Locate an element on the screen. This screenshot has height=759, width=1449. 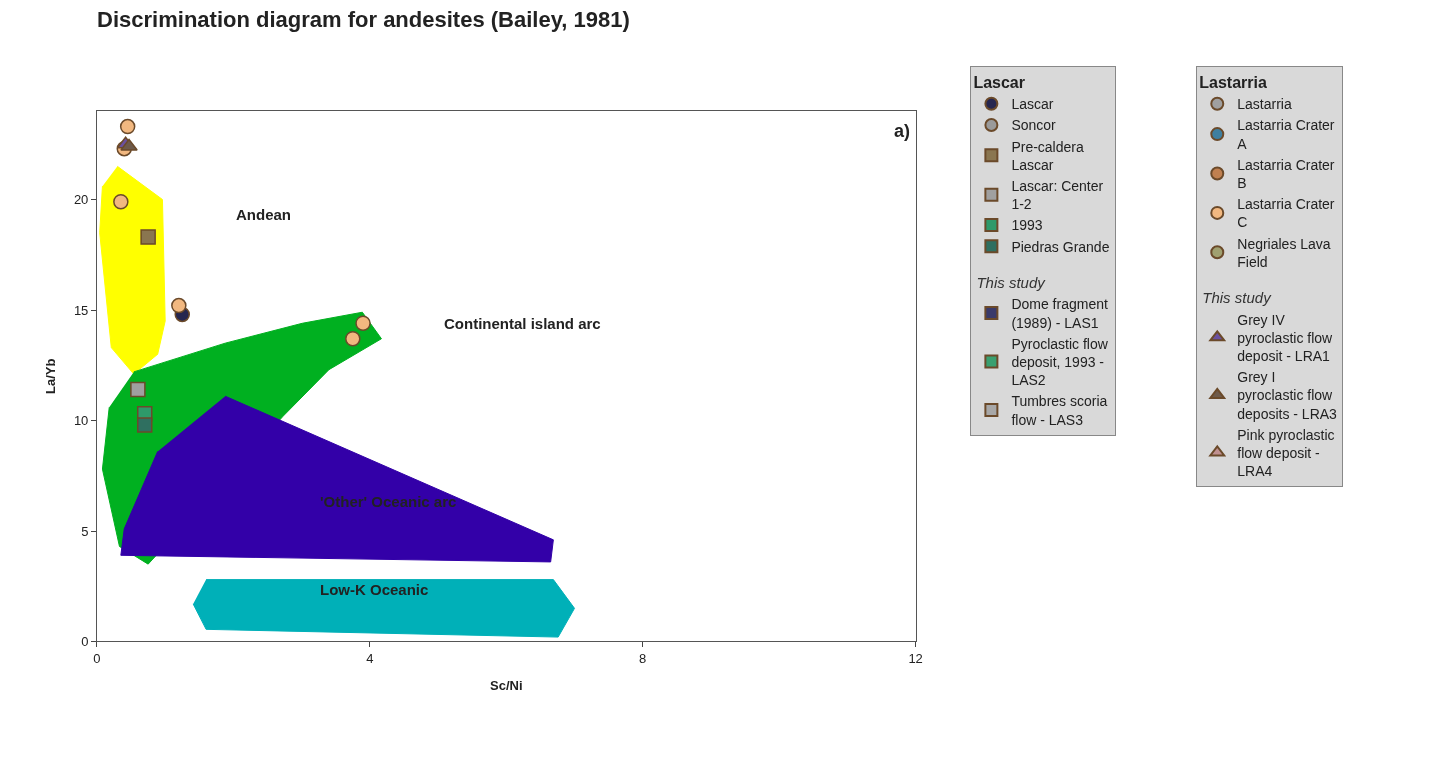
annotation: Continental island arc is located at coordinates (522, 323).